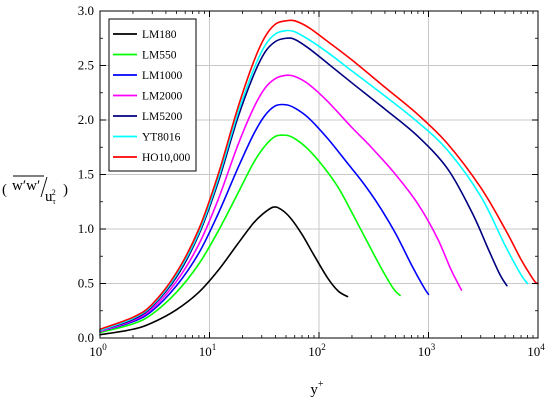 The height and width of the screenshot is (406, 550). I want to click on x-tick-exponent: 1, so click(214, 347).